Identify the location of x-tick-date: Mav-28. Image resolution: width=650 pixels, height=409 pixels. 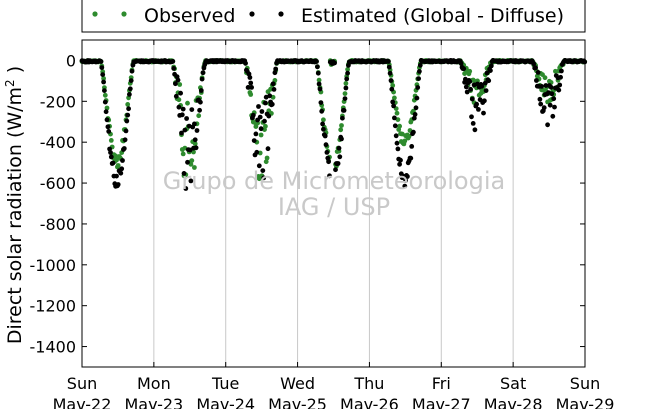
(513, 402).